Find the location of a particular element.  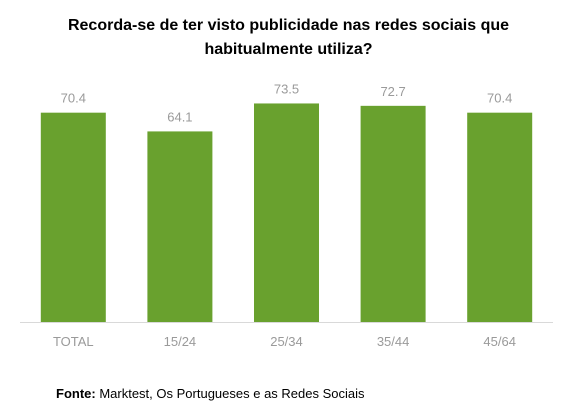

source-prefix: Fonte: is located at coordinates (76, 393).